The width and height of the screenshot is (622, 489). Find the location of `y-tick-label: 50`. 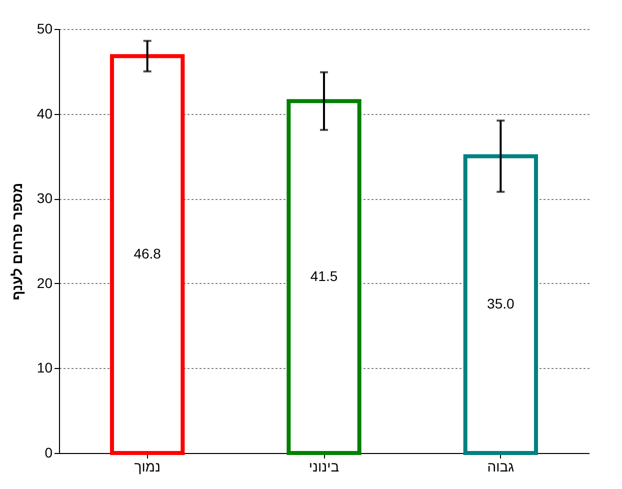

y-tick-label: 50 is located at coordinates (44, 28).